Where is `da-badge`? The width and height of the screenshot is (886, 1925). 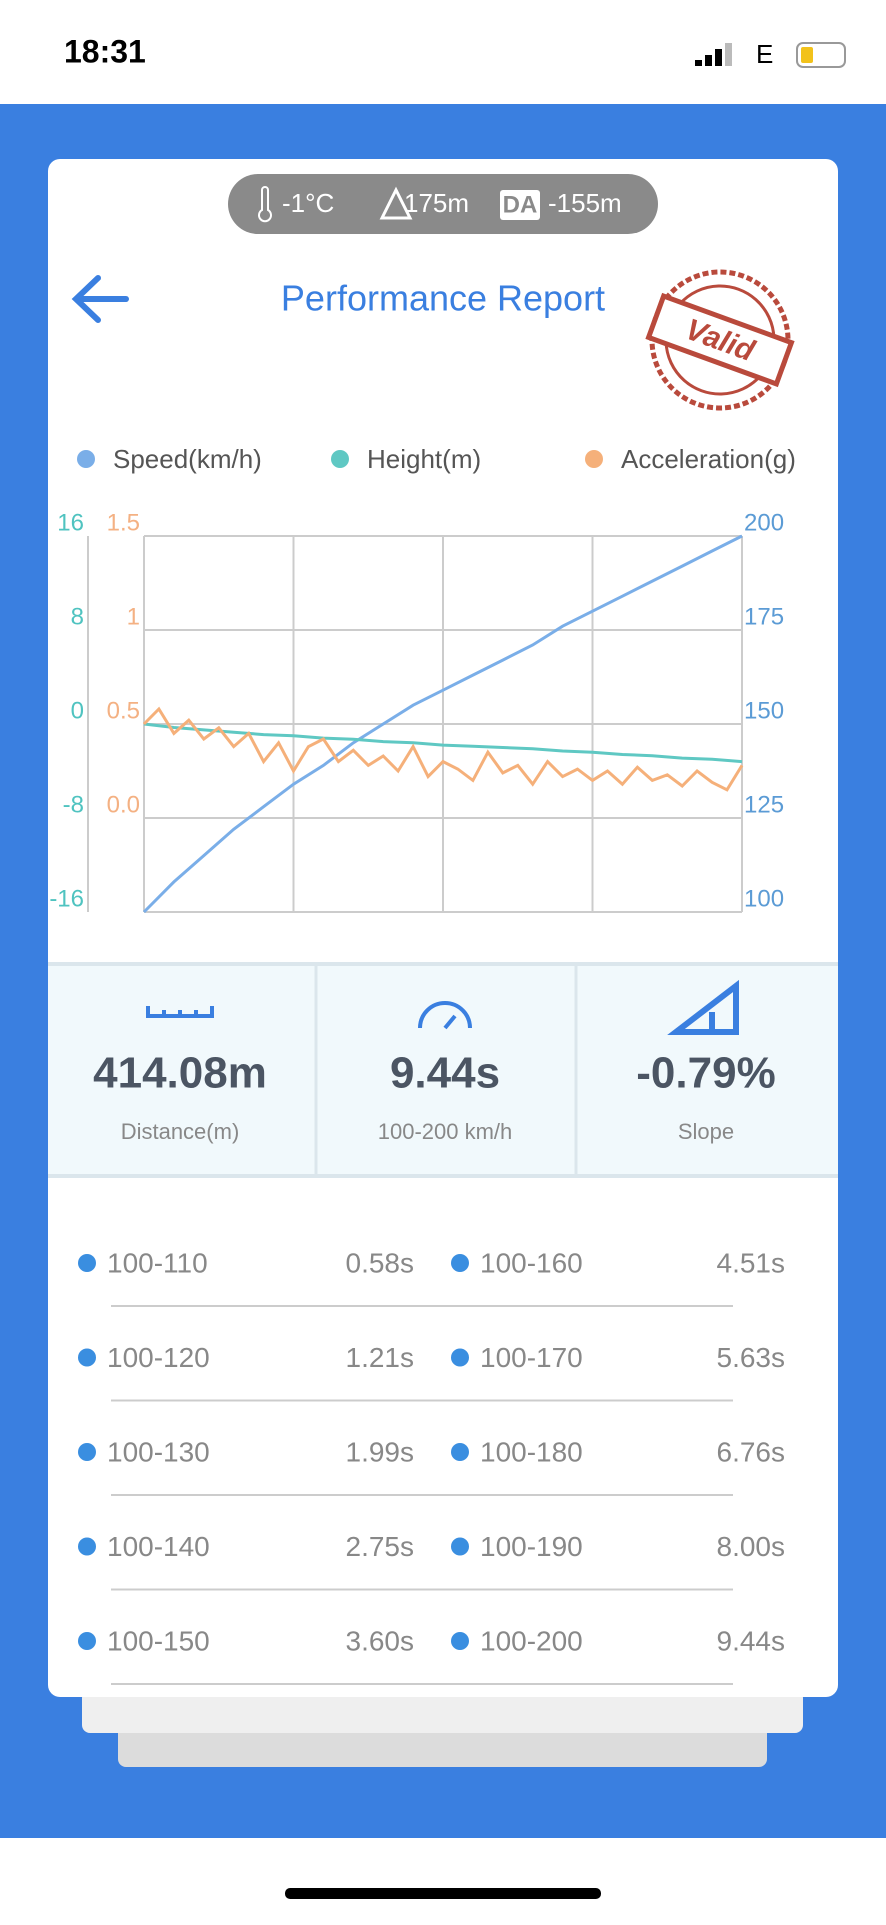 da-badge is located at coordinates (520, 205).